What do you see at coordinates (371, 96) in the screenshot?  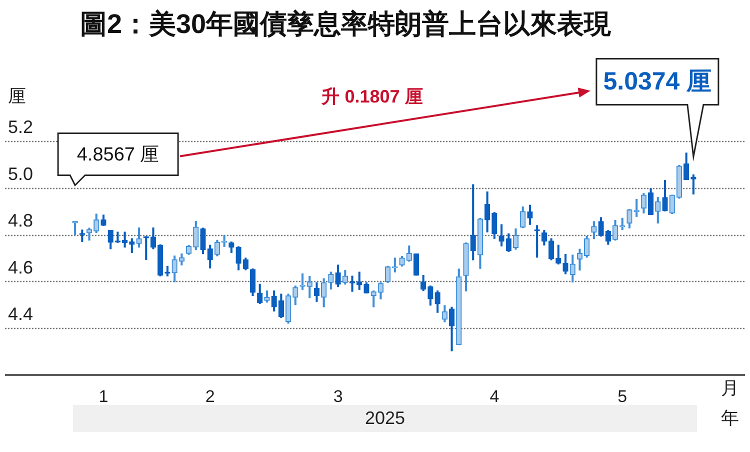 I see `text: 升 0.1807 厘` at bounding box center [371, 96].